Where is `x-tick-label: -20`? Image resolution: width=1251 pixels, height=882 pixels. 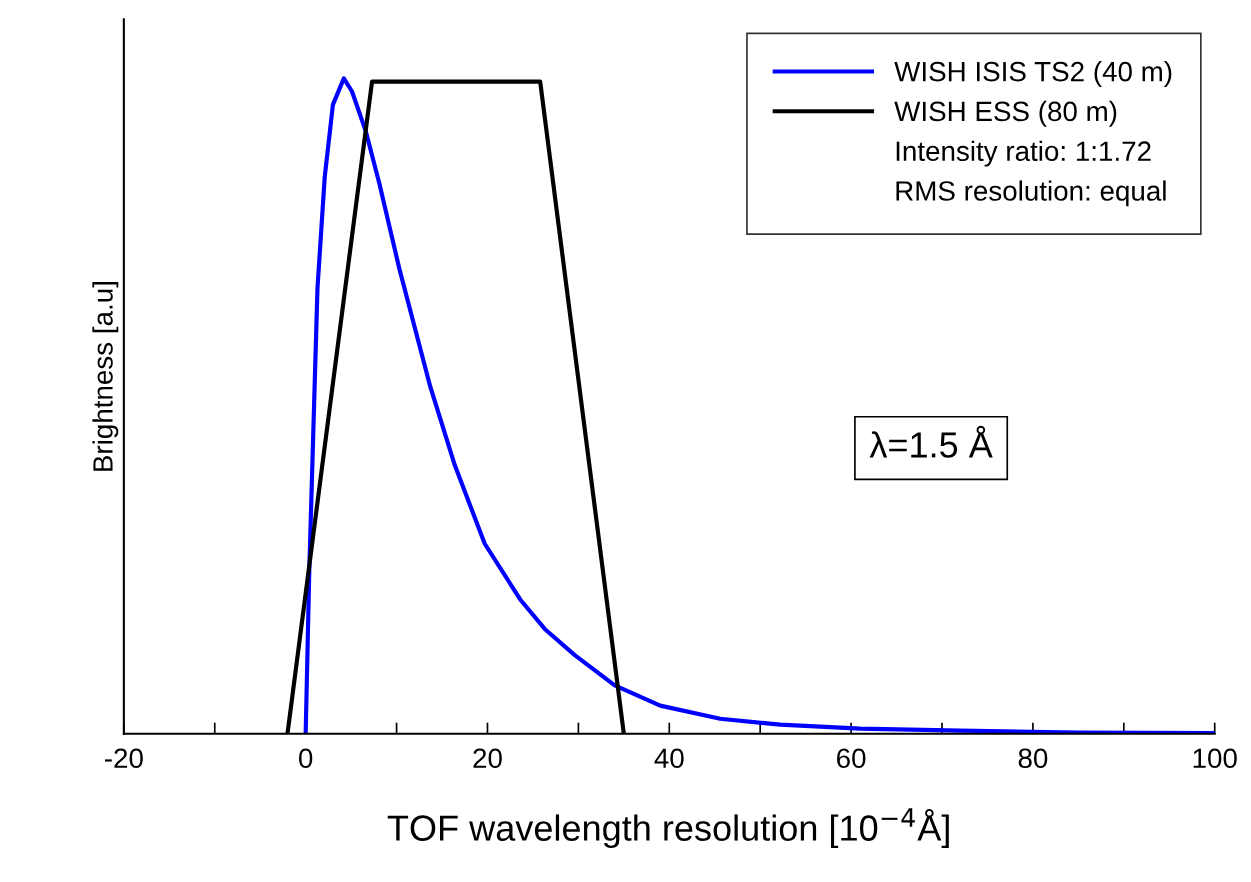
x-tick-label: -20 is located at coordinates (124, 758).